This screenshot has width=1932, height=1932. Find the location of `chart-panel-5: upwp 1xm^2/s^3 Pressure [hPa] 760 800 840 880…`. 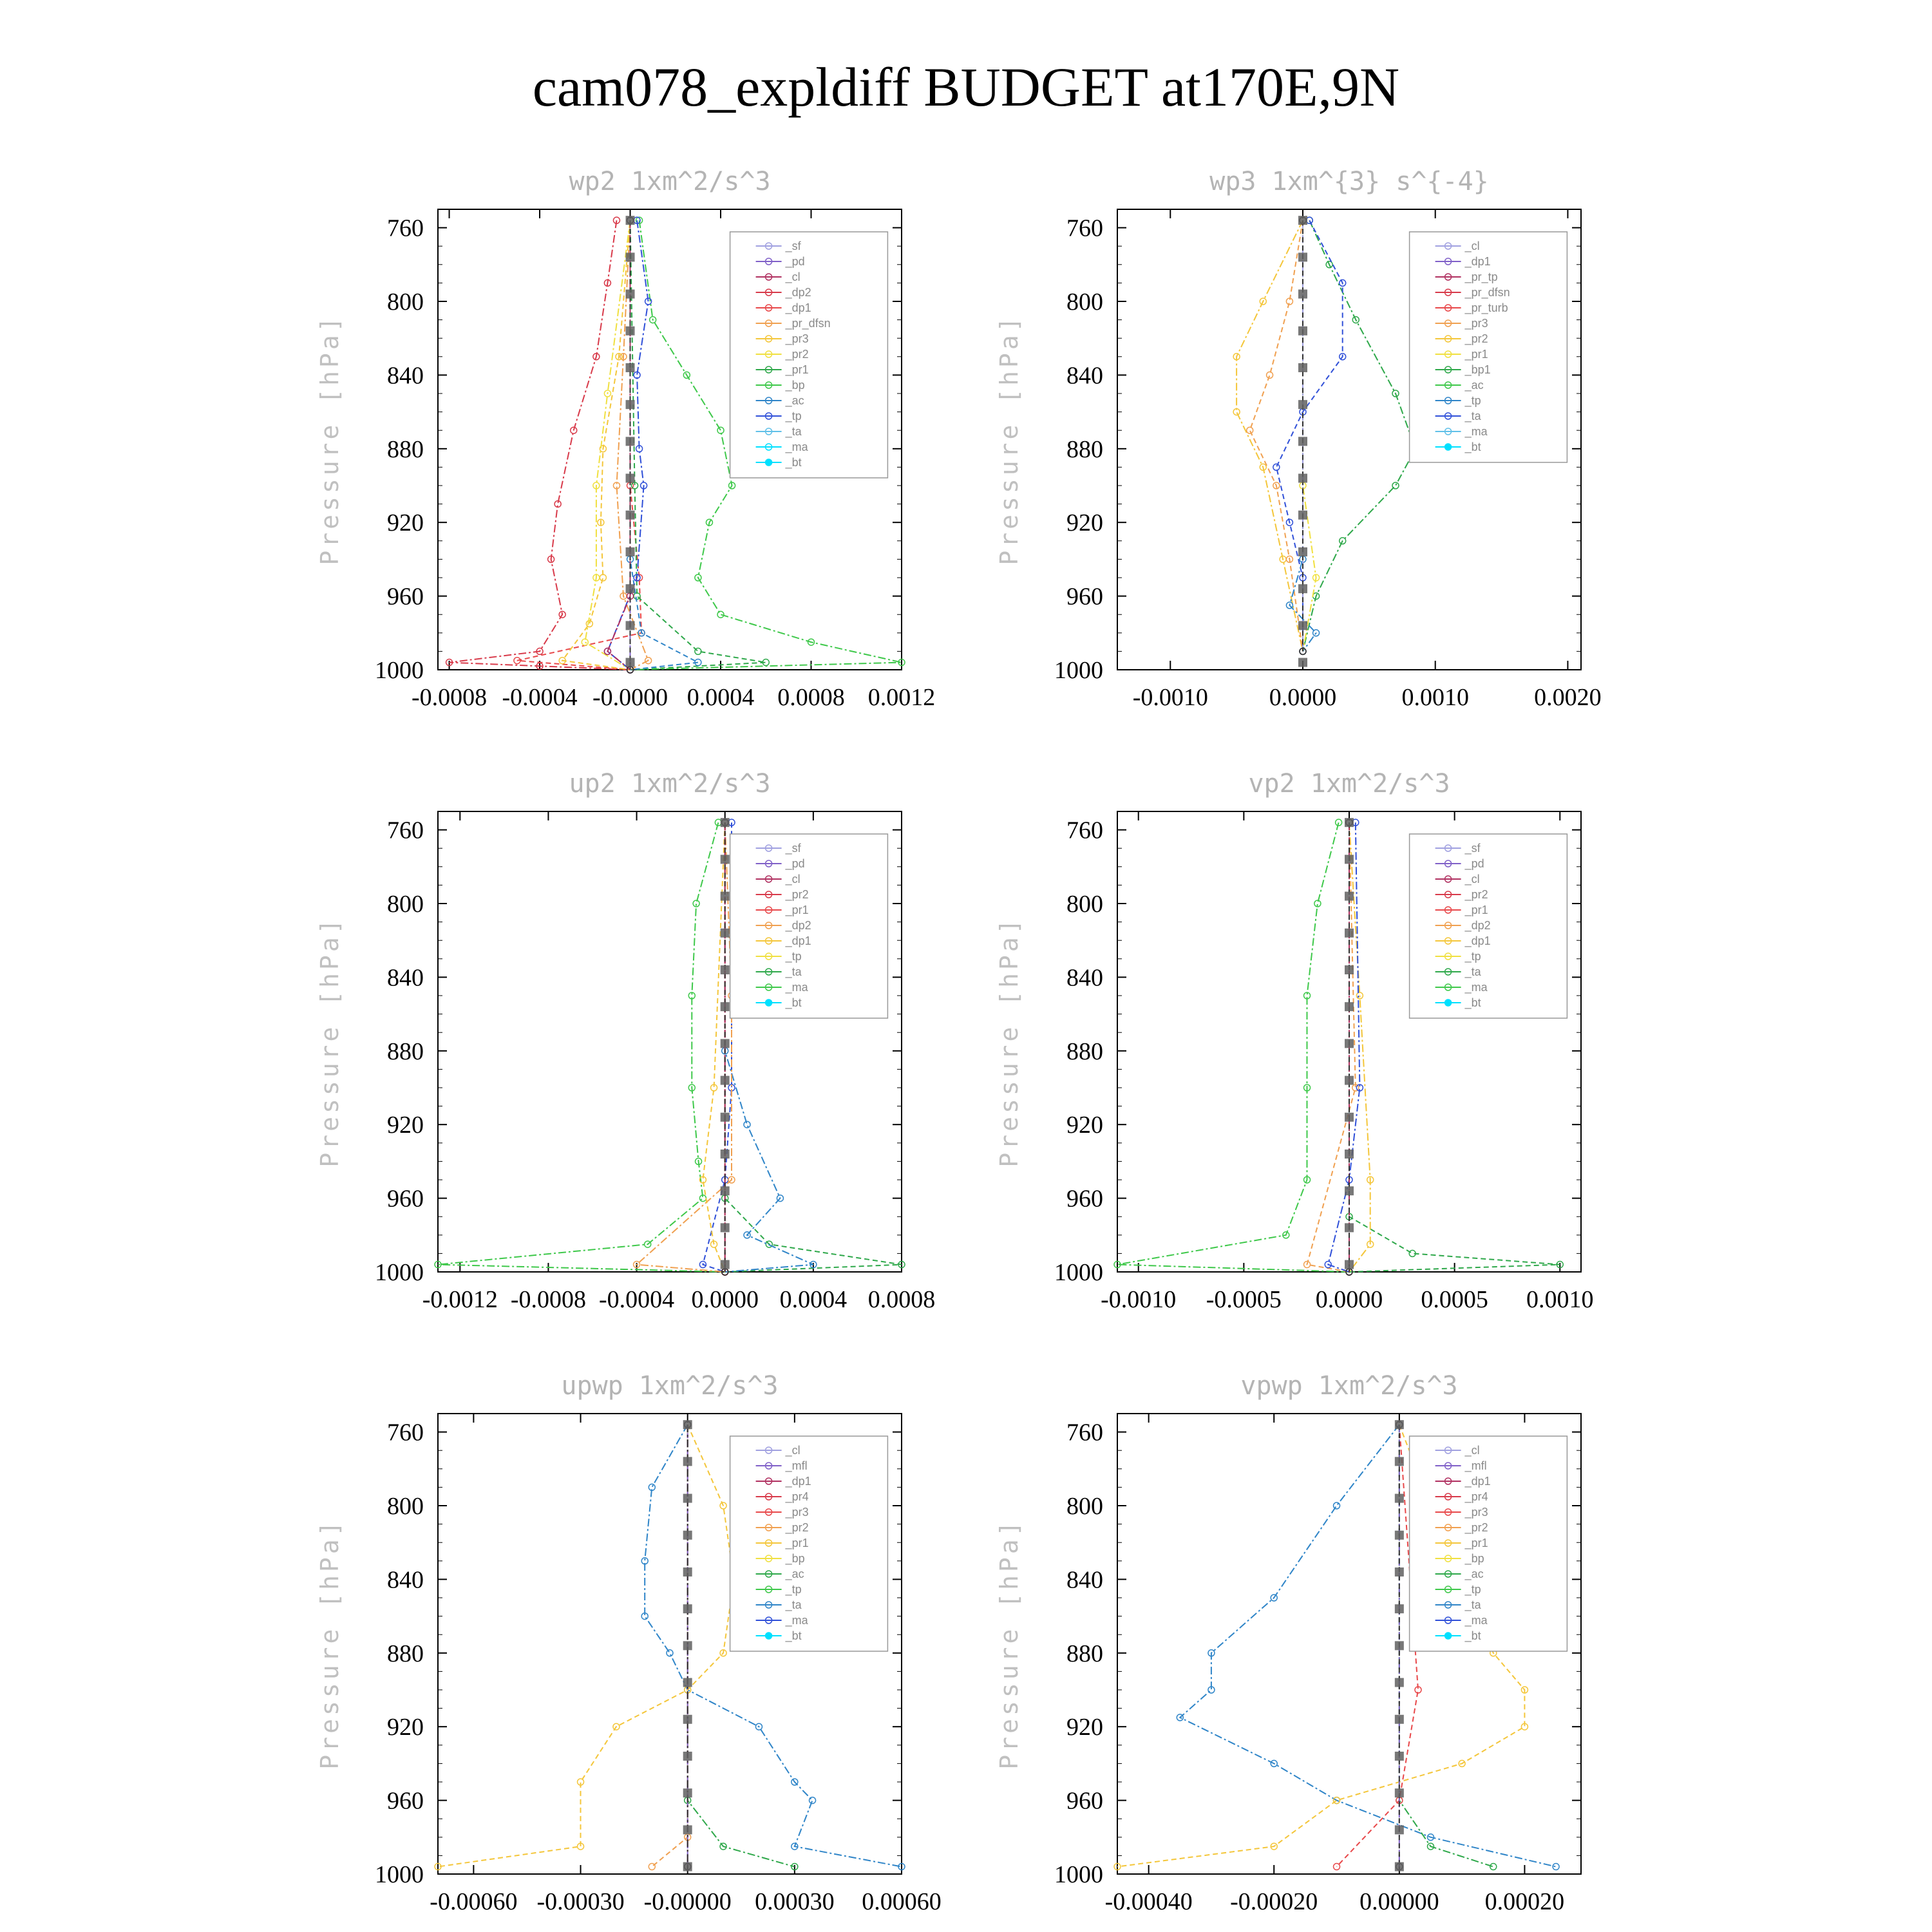

chart-panel-5: upwp 1xm^2/s^3 Pressure [hPa] 760 800 840 880… is located at coordinates (629, 1643).